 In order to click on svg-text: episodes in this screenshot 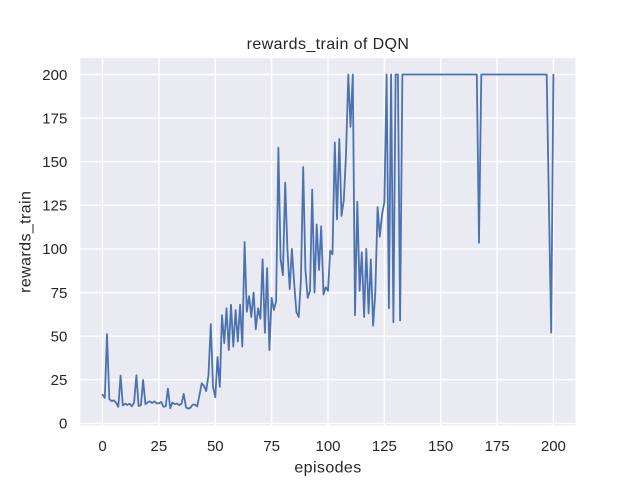, I will do `click(327, 468)`.